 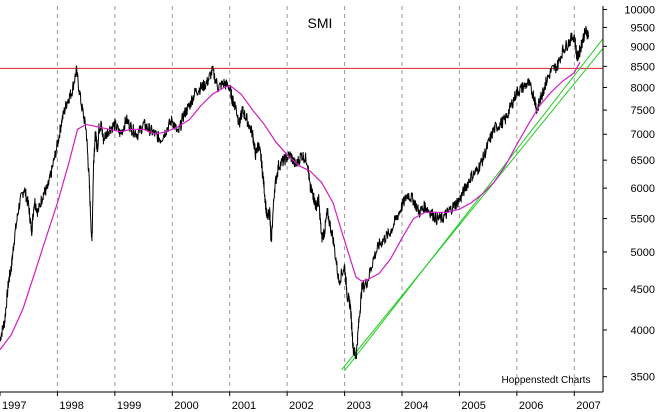 What do you see at coordinates (129, 406) in the screenshot?
I see `x-tick-label-1999: 1999` at bounding box center [129, 406].